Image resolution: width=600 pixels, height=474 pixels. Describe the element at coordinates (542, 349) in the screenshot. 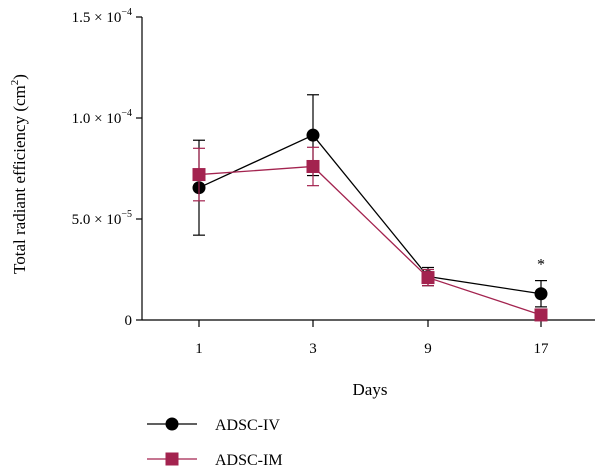

I see `x-tick-label: 17` at that location.